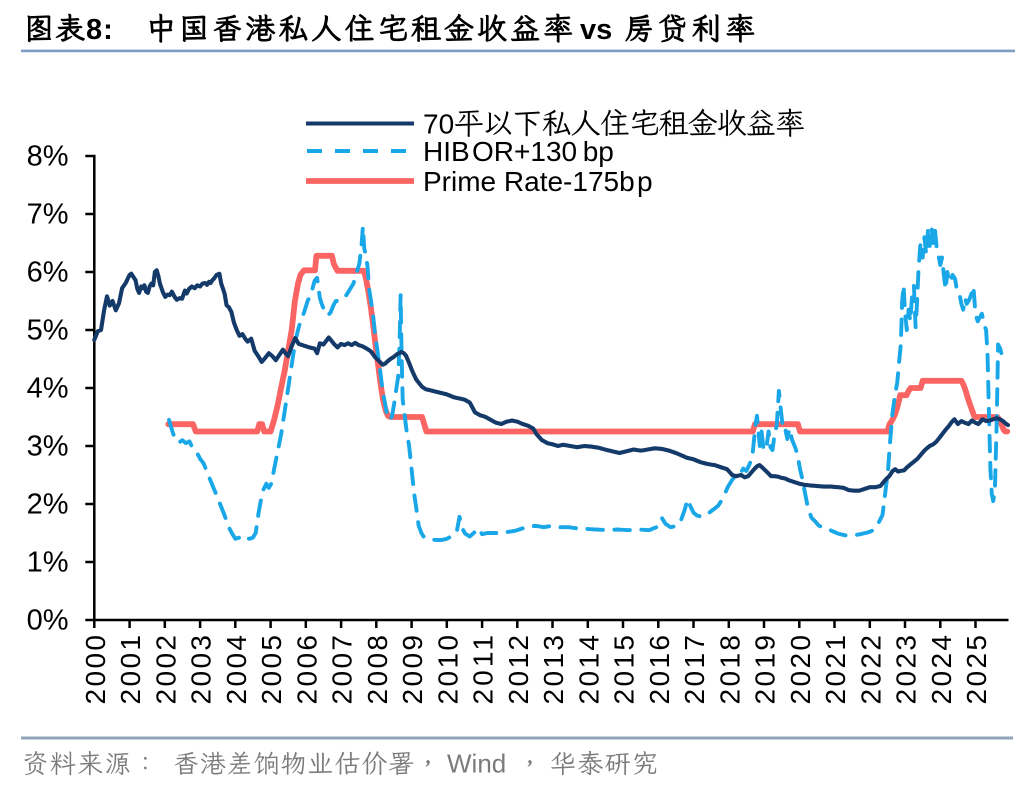 Image resolution: width=1036 pixels, height=792 pixels. Describe the element at coordinates (48, 330) in the screenshot. I see `svg-text: 5%` at that location.